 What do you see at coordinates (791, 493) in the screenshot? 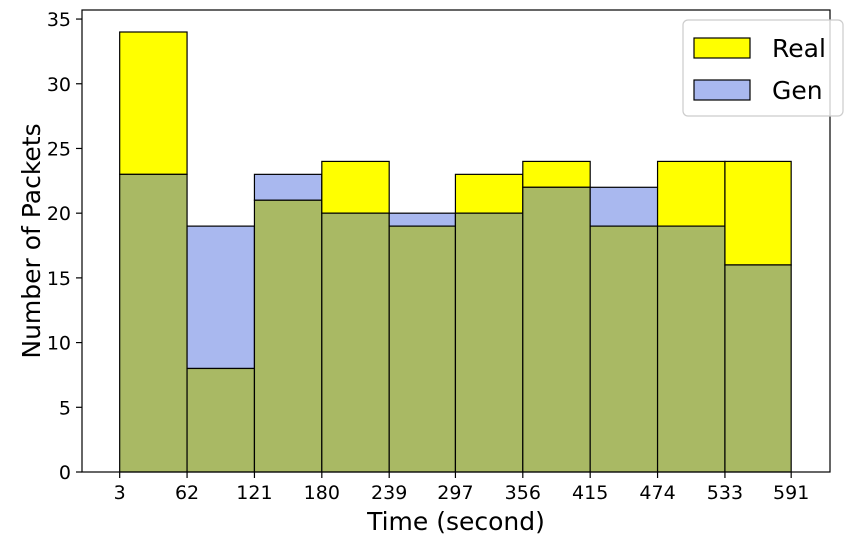
I see `x-tick-label: 591` at bounding box center [791, 493].